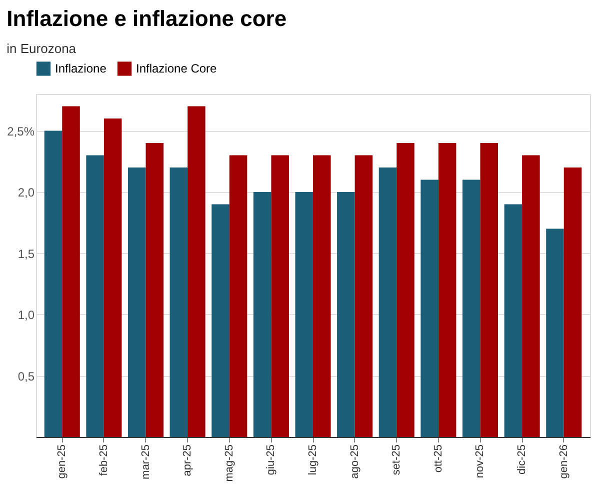  Describe the element at coordinates (177, 69) in the screenshot. I see `legend-label: Inflazione Core` at that location.